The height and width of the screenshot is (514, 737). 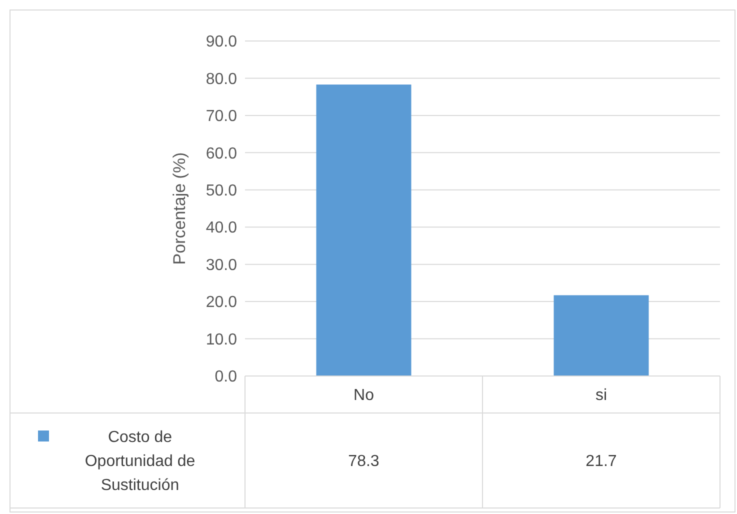 I want to click on x-tick-label: No, so click(x=364, y=395).